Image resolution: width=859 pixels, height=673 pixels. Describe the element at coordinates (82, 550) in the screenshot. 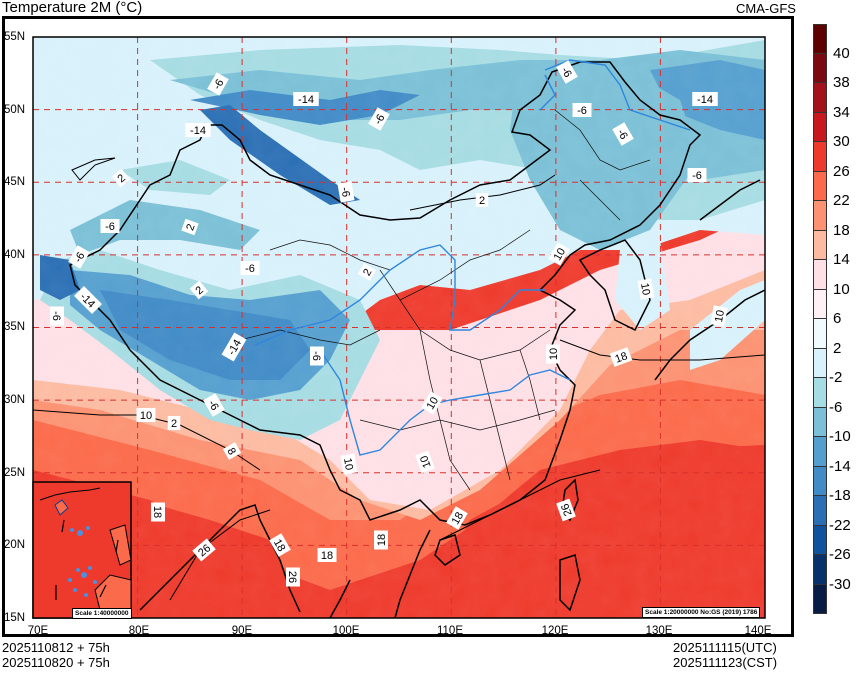

I see `south-china-sea-inset` at that location.